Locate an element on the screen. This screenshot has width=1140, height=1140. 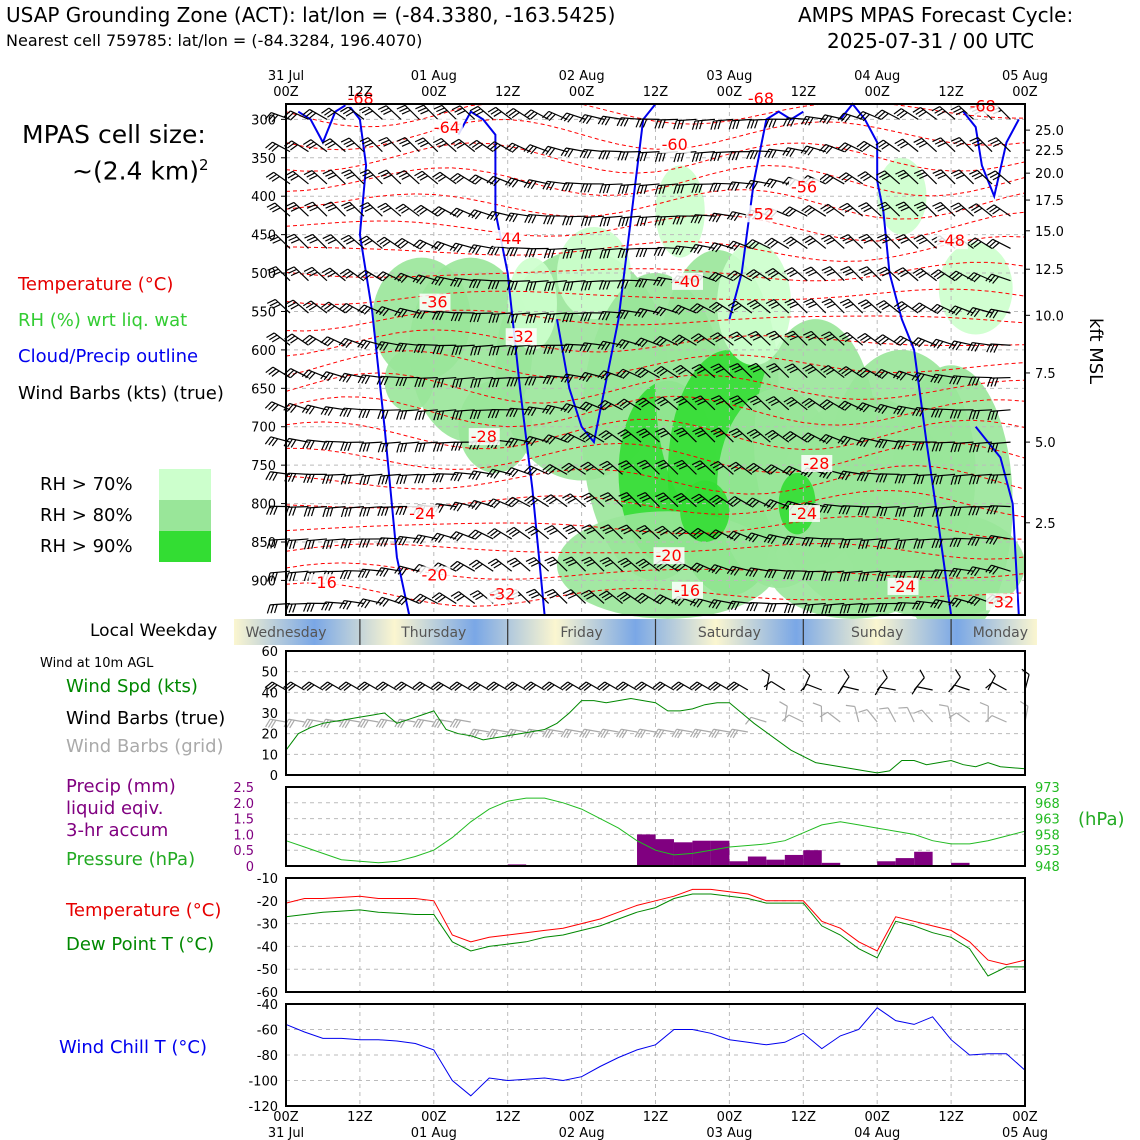
temp-series-line is located at coordinates (655, 935).